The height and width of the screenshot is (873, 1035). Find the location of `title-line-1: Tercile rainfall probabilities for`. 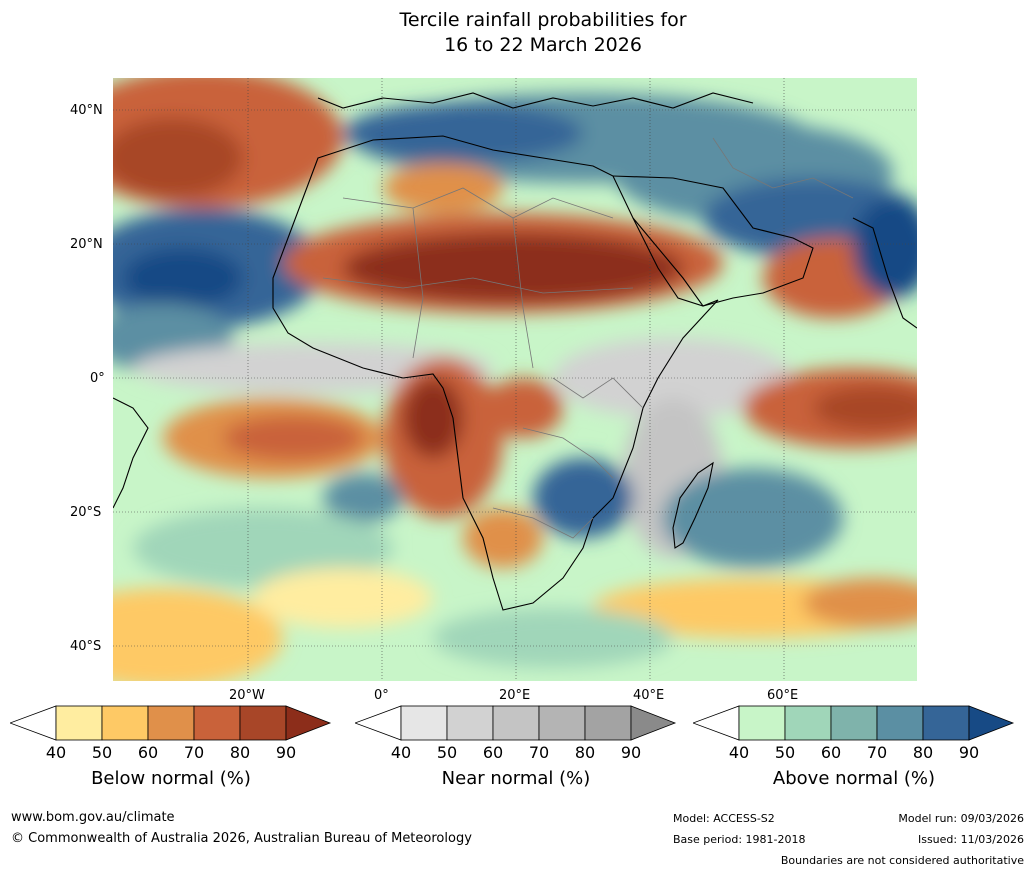

title-line-1: Tercile rainfall probabilities for is located at coordinates (543, 20).